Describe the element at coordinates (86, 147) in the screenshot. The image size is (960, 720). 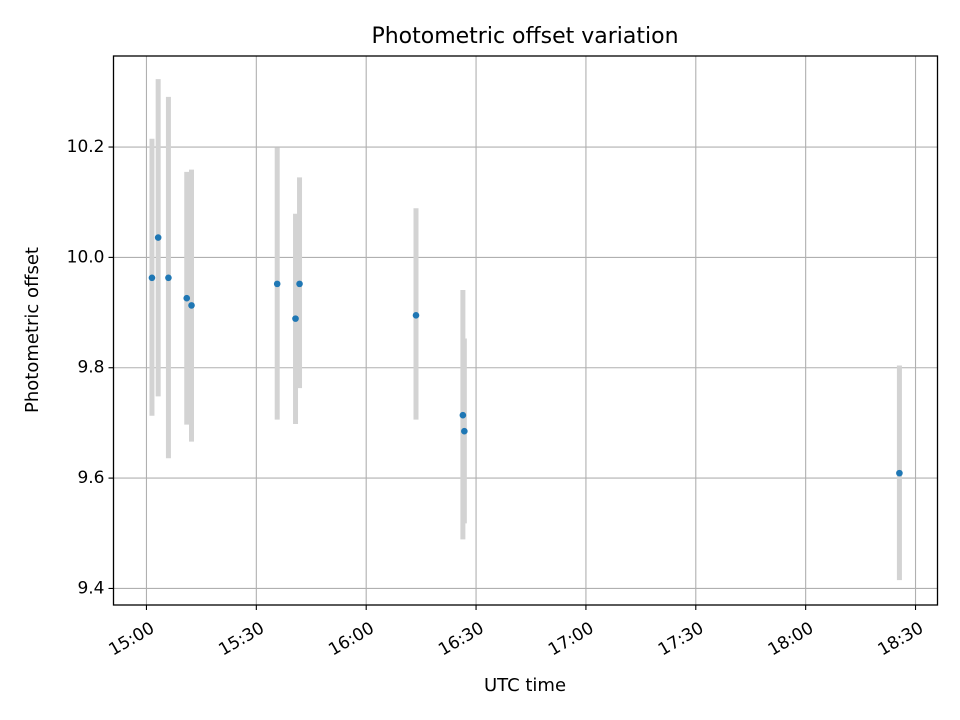
I see `y-tick-label: 10.2` at that location.